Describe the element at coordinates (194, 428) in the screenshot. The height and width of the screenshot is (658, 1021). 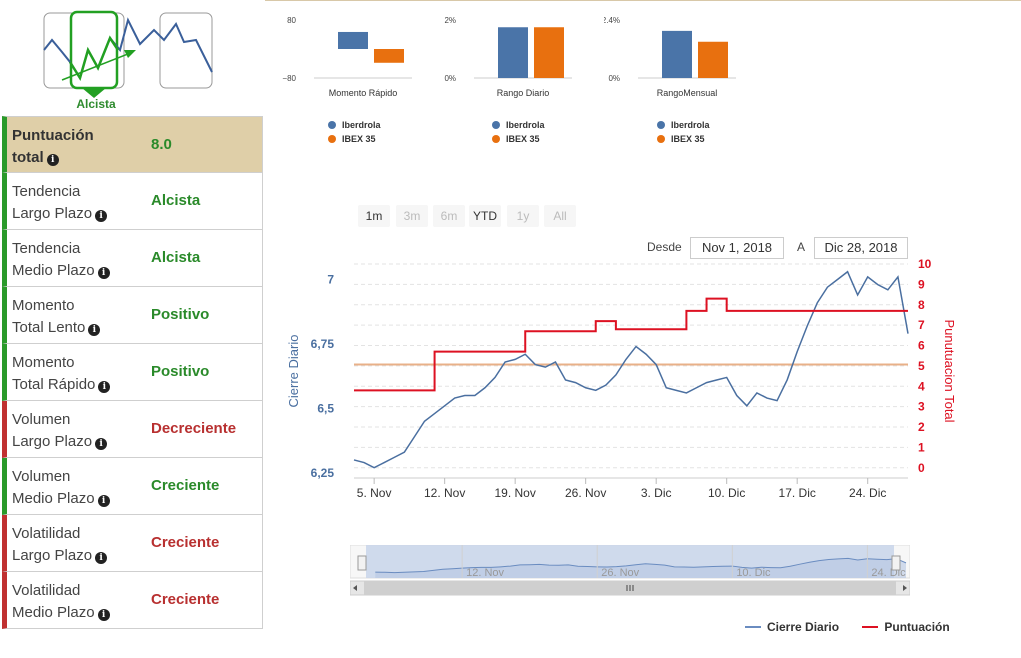
I see `score-value: Decreciente` at that location.